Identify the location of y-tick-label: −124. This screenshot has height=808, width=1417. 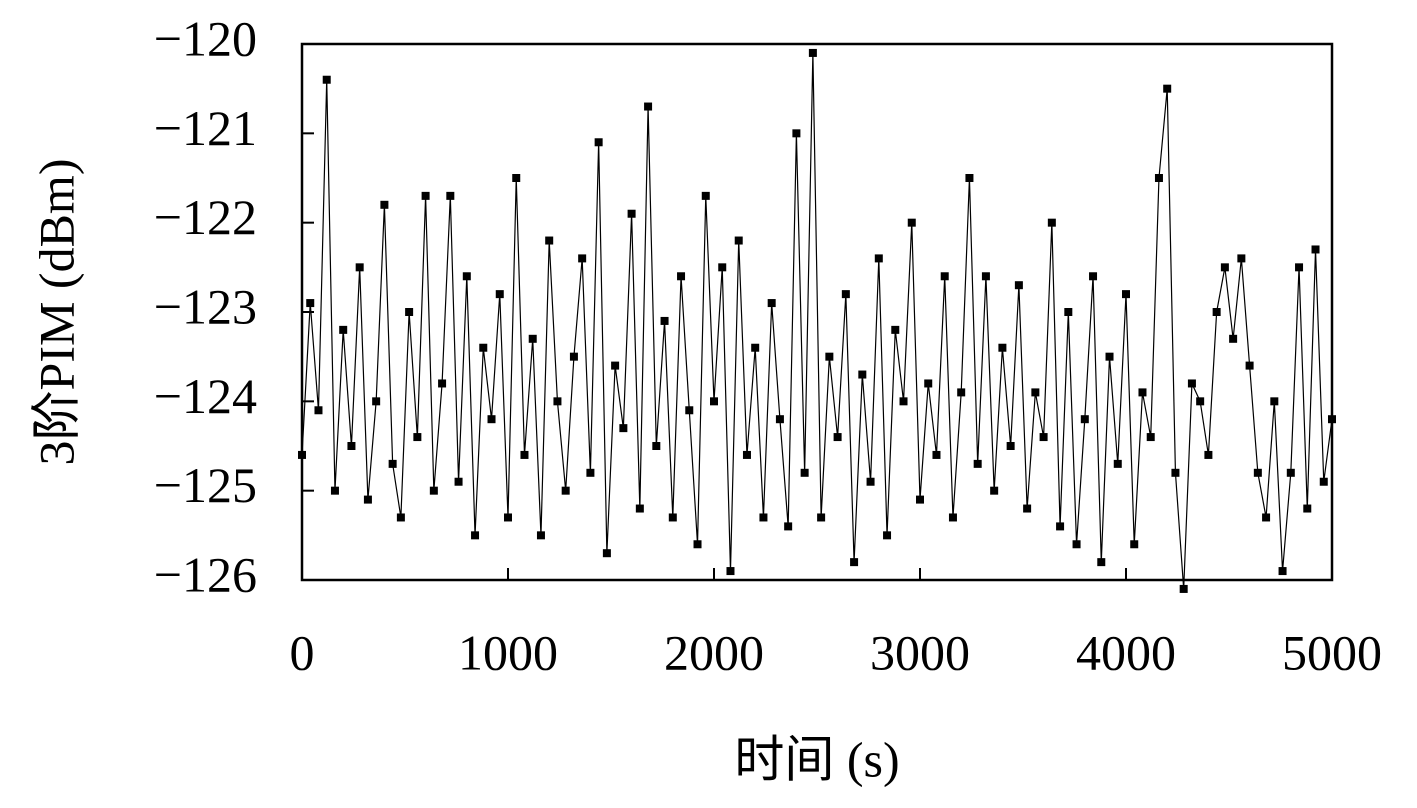
(205, 396).